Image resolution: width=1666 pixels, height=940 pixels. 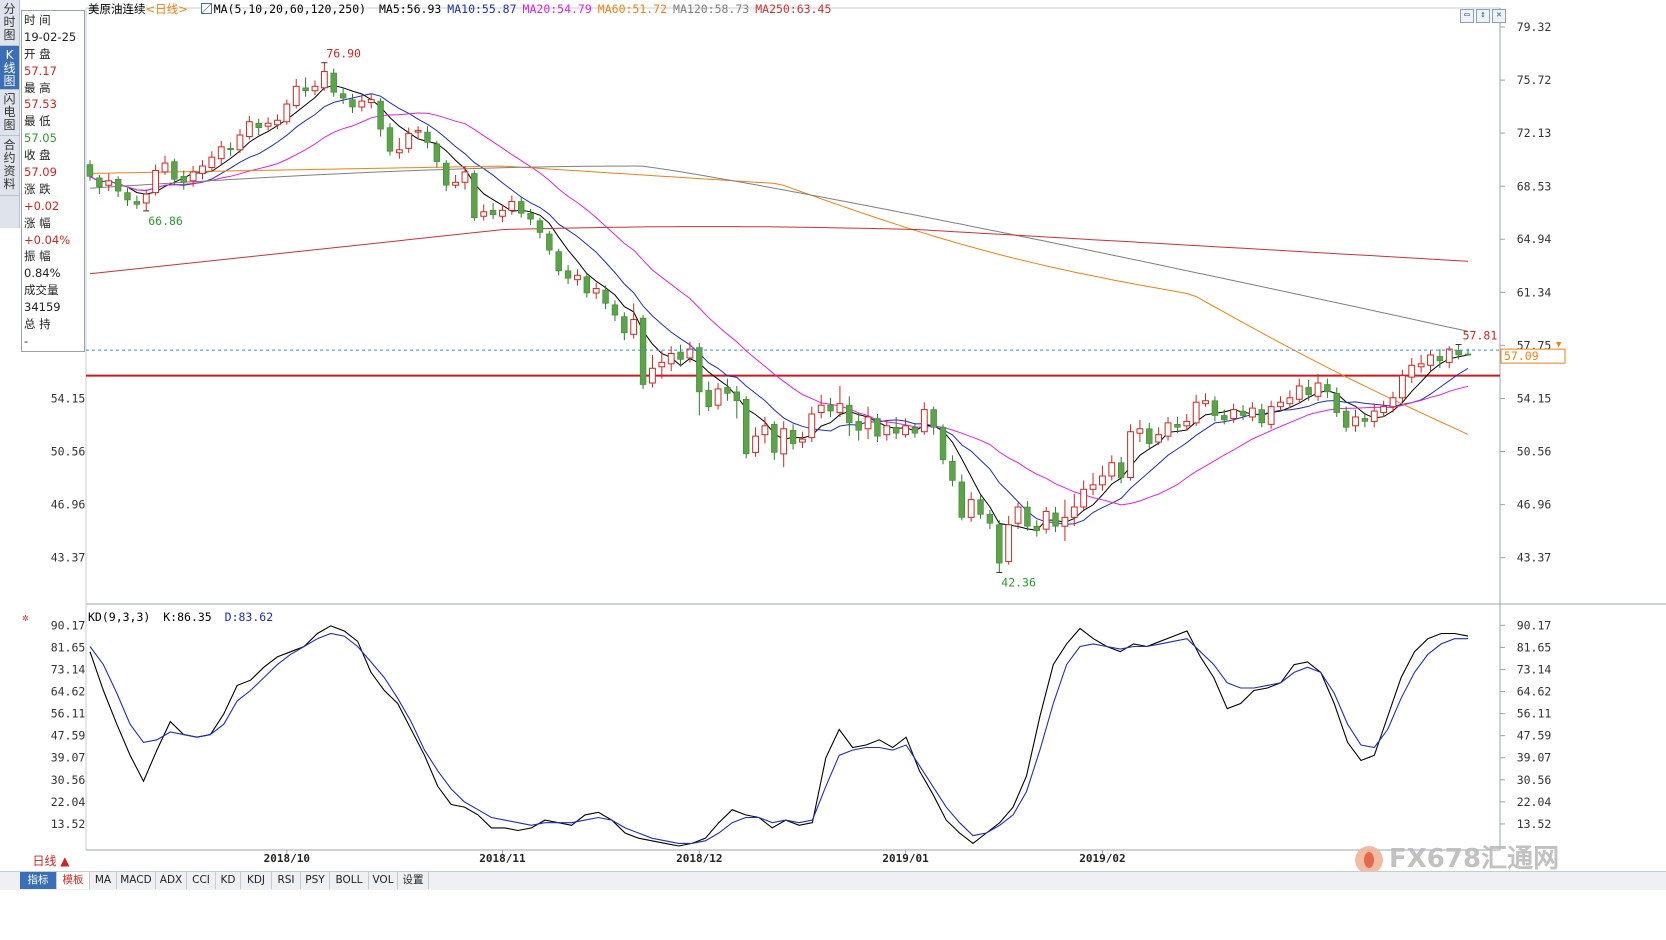 What do you see at coordinates (711, 9) in the screenshot?
I see `ma-legend-item: MA120:58.73` at bounding box center [711, 9].